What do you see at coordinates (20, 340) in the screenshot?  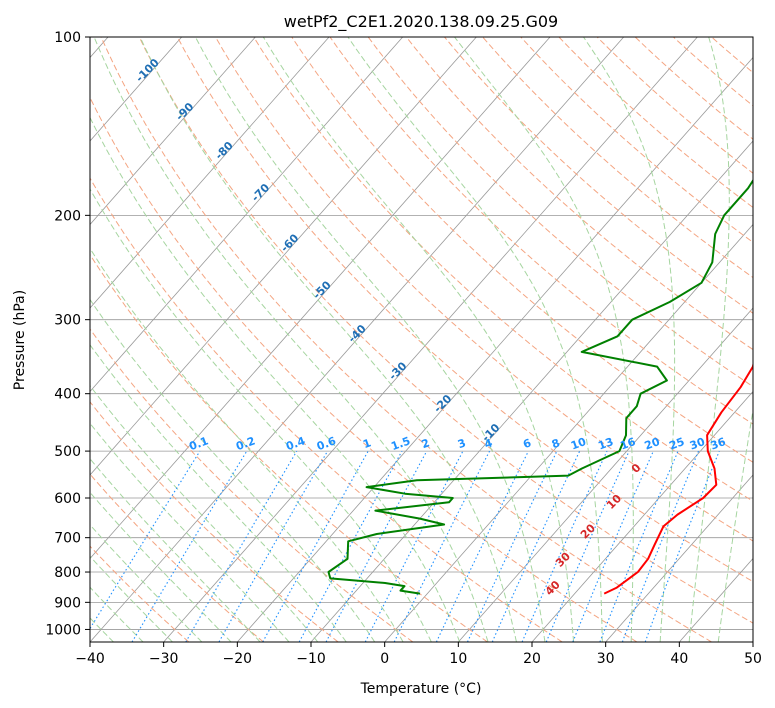 I see `y-axis-label: Pressure (hPa)` at bounding box center [20, 340].